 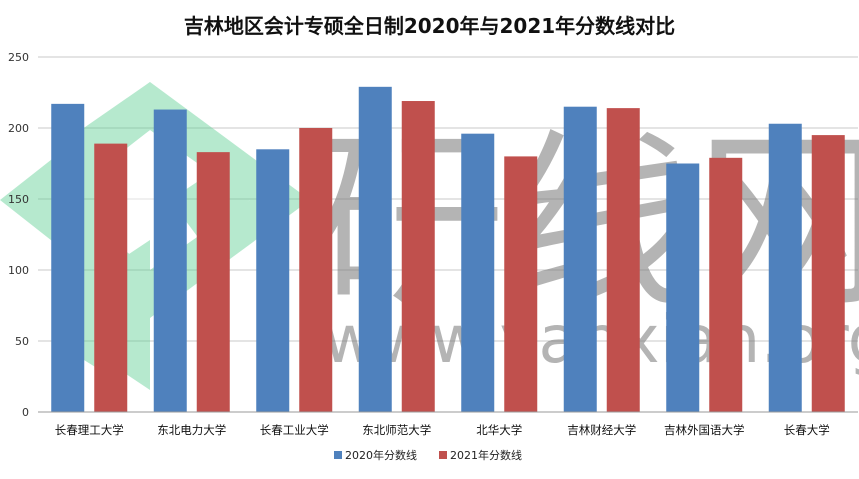 I want to click on x-category-label: 北华大学, so click(x=499, y=430).